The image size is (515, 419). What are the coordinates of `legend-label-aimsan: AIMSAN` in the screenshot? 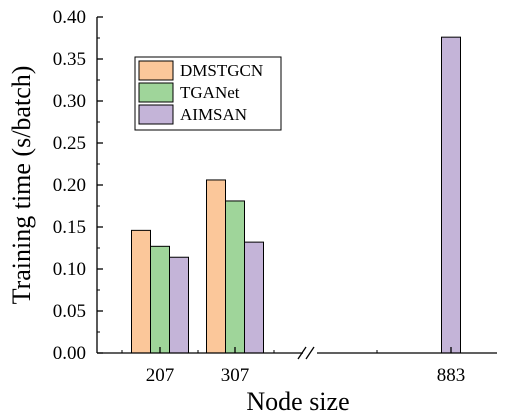 It's located at (213, 114).